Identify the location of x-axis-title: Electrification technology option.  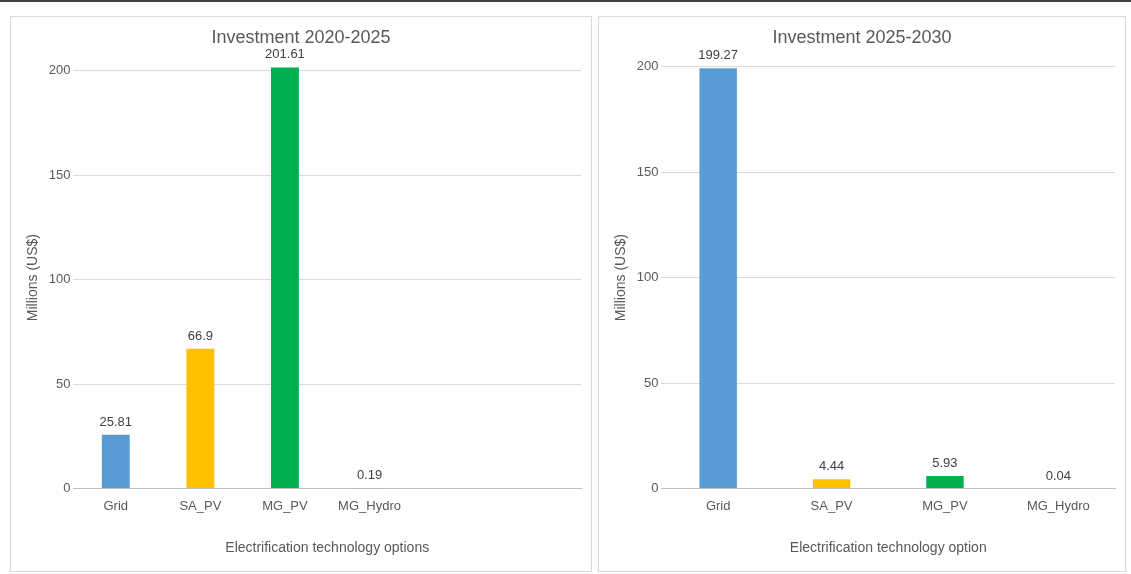
(888, 547).